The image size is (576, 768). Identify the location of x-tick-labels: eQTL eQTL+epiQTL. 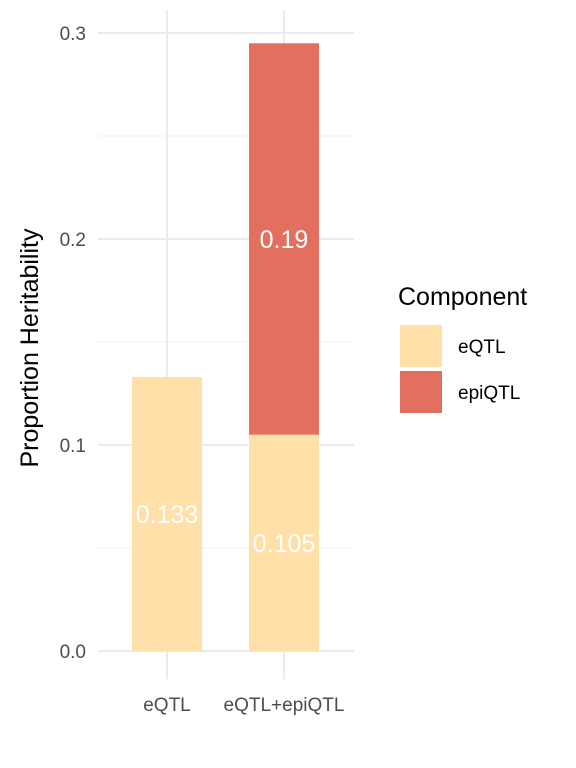
(243, 705).